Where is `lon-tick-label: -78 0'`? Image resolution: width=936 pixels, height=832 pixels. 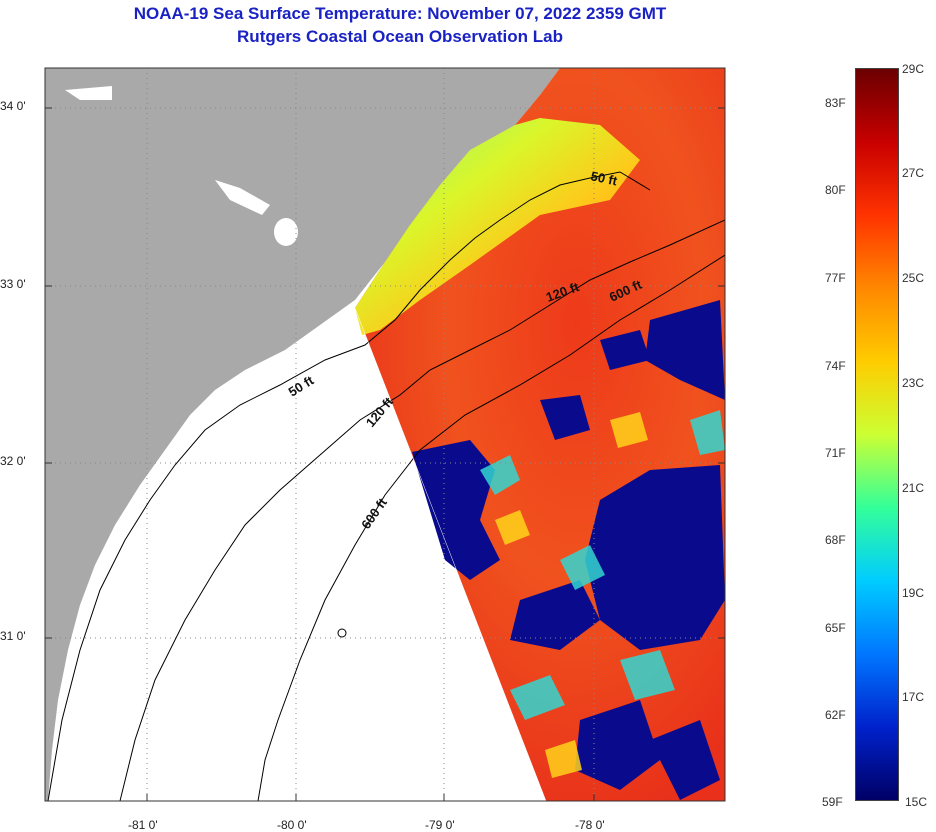
lon-tick-label: -78 0' is located at coordinates (590, 825).